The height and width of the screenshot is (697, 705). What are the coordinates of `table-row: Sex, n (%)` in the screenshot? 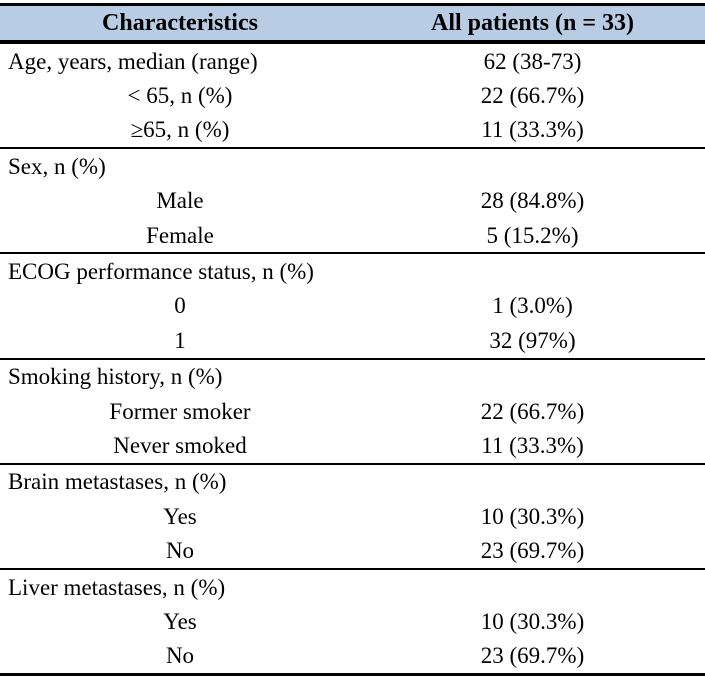 It's located at (352, 165).